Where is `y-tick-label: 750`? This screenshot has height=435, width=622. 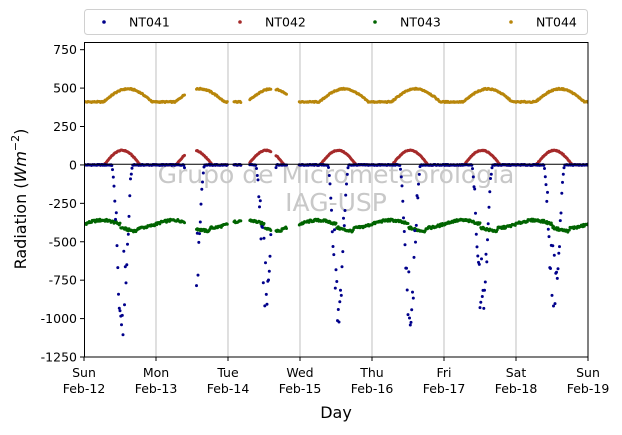 y-tick-label: 750 is located at coordinates (65, 49).